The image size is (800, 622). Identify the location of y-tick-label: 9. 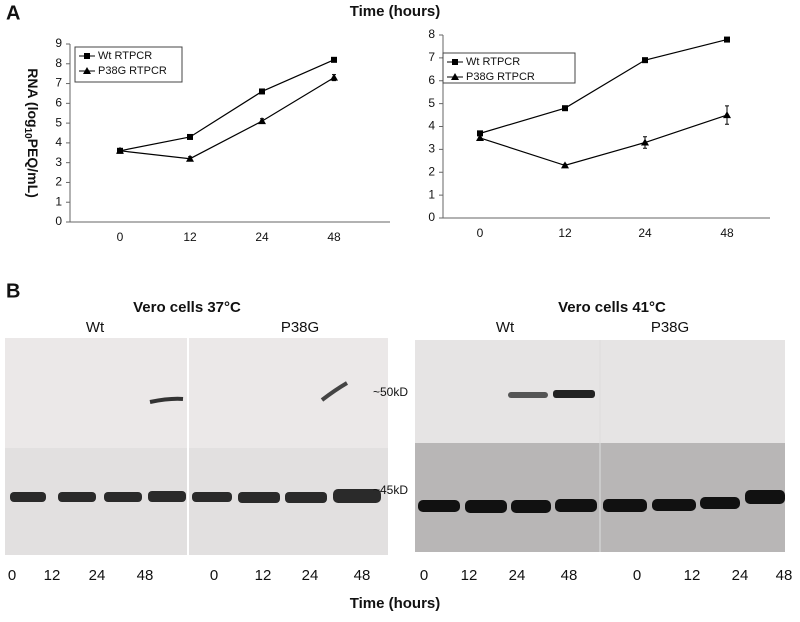
(58, 43).